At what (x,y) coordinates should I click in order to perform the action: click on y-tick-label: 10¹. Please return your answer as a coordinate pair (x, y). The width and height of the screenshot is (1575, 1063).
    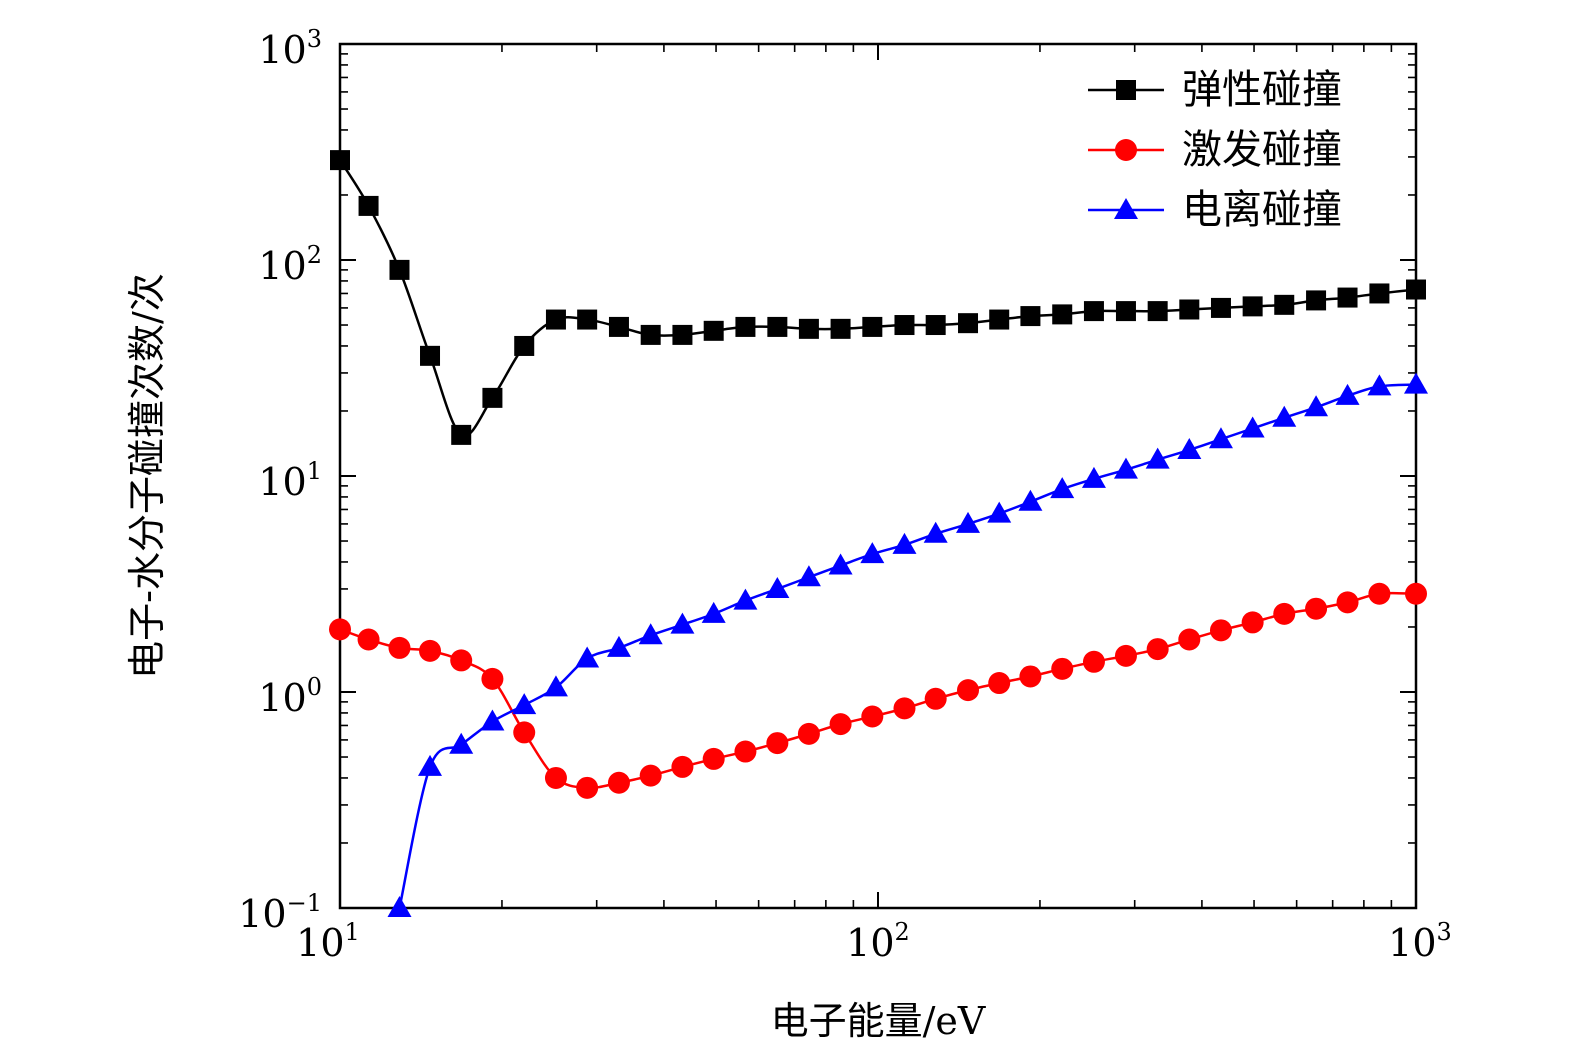
    Looking at the image, I should click on (290, 480).